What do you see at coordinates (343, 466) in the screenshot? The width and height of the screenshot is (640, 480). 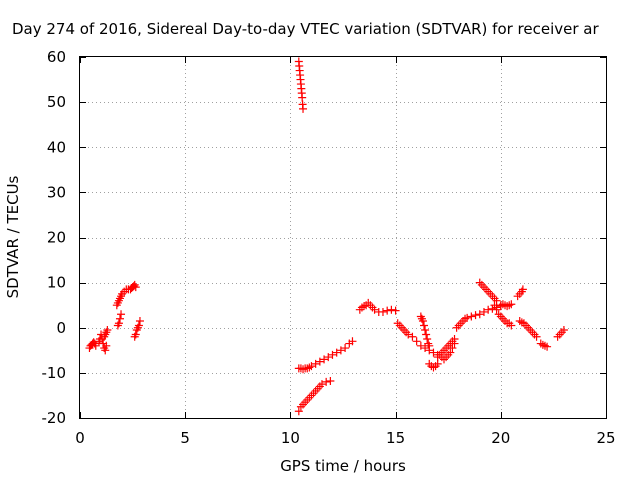 I see `x-axis-label: GPS time / hours` at bounding box center [343, 466].